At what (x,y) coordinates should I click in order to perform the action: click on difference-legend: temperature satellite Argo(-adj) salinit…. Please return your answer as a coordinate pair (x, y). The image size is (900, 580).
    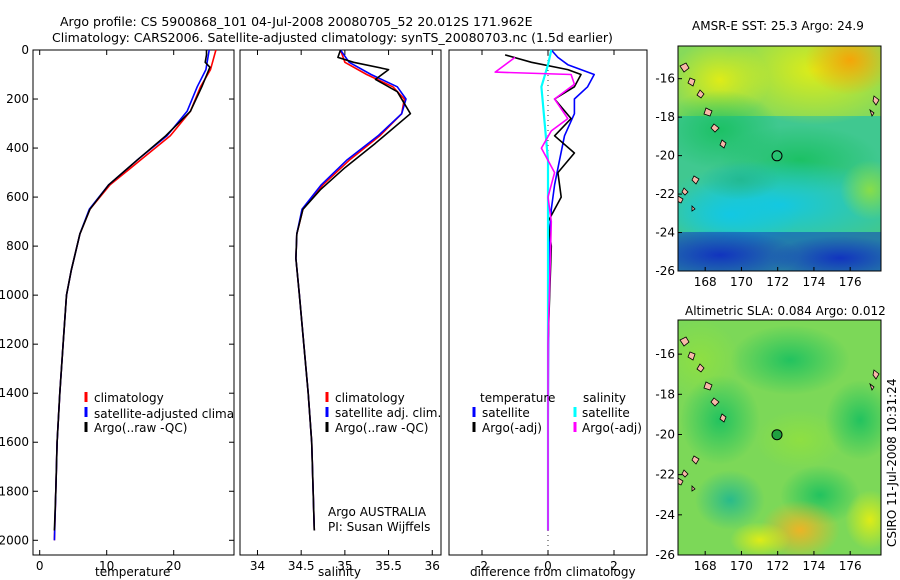
    Looking at the image, I should click on (557, 413).